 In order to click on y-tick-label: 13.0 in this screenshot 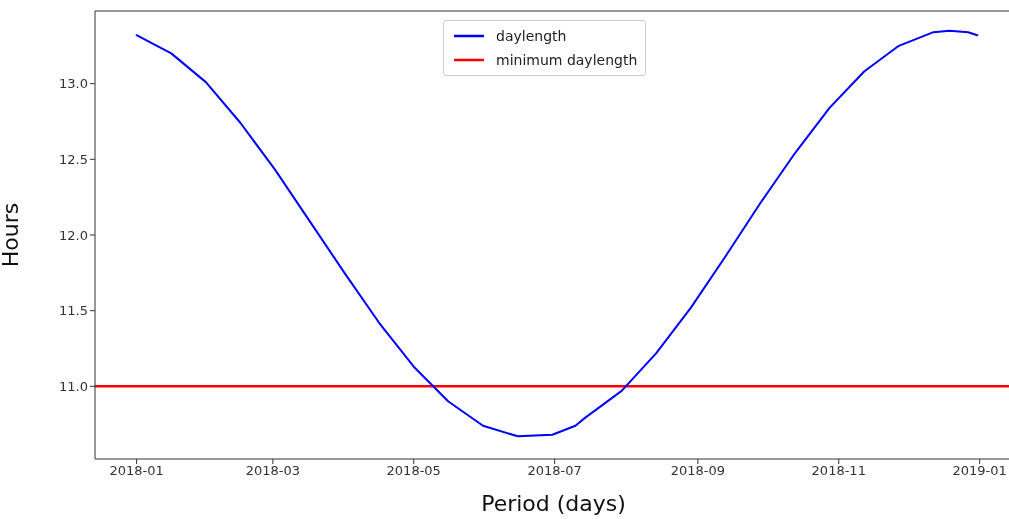, I will do `click(73, 84)`.